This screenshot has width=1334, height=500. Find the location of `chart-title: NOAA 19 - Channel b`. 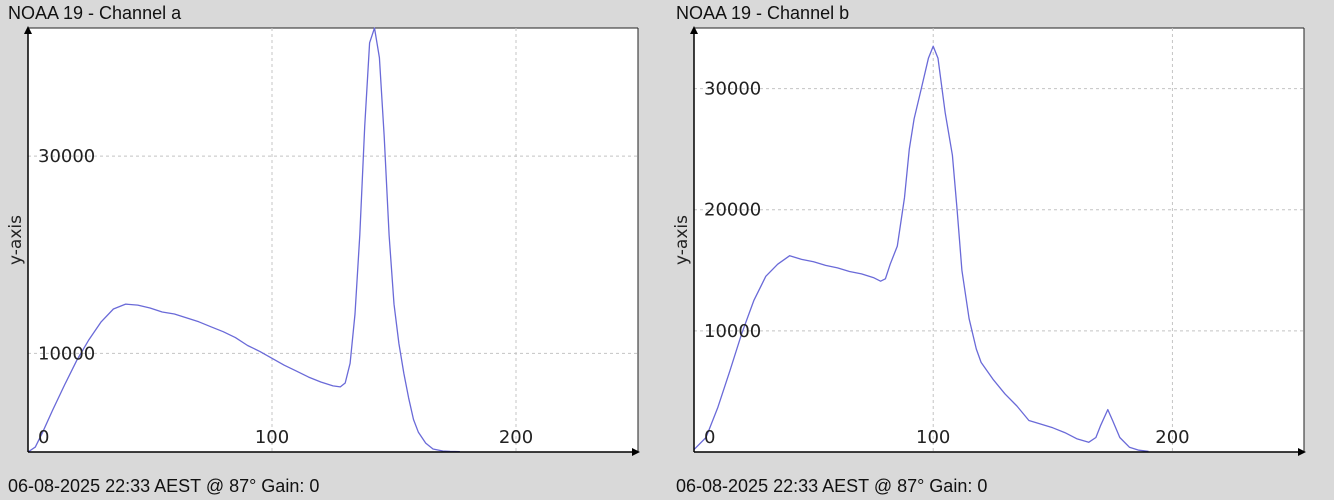

chart-title: NOAA 19 - Channel b is located at coordinates (763, 13).